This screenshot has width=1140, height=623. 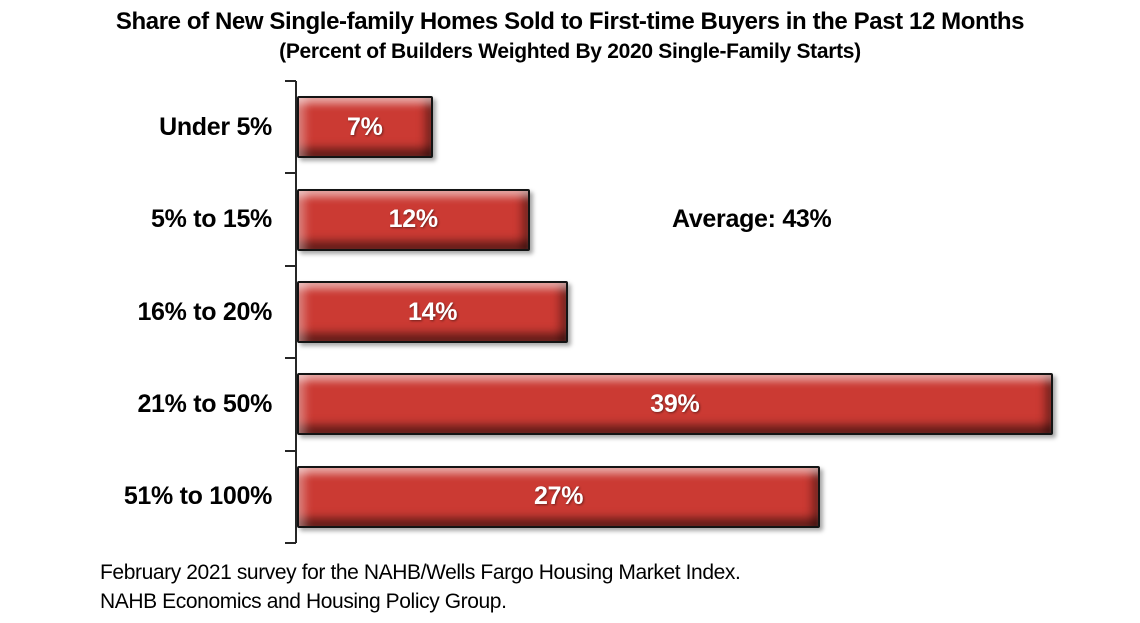 I want to click on bar-row: 14%, so click(x=684, y=312).